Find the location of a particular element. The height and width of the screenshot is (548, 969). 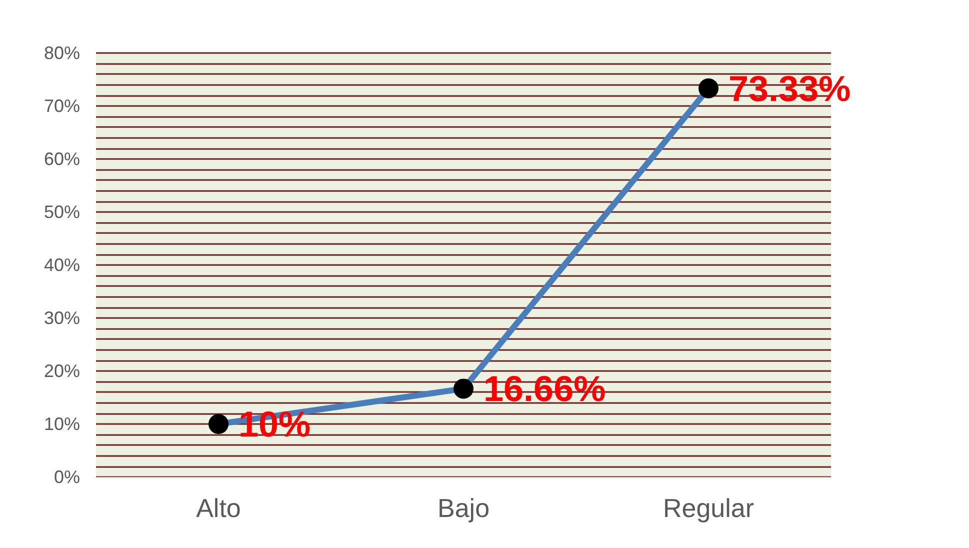

x-tick-label: Alto is located at coordinates (218, 508).